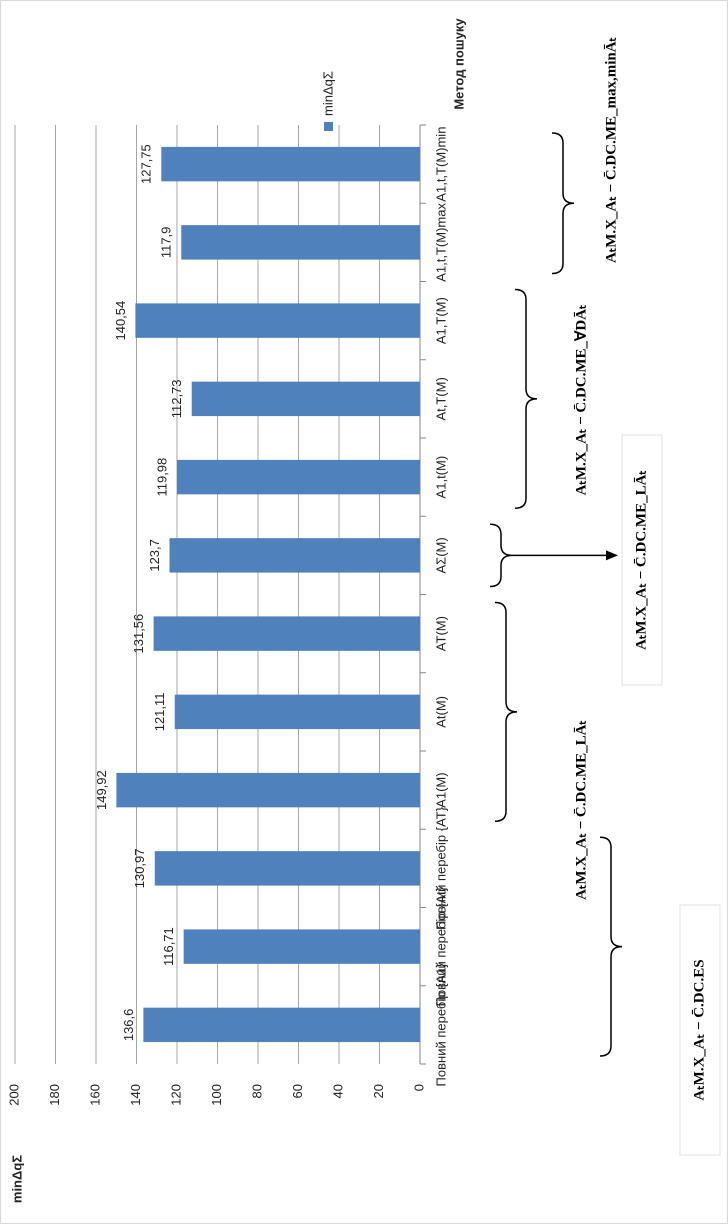 This screenshot has height=1229, width=728. Describe the element at coordinates (175, 1095) in the screenshot. I see `y-tick-label: 120` at that location.